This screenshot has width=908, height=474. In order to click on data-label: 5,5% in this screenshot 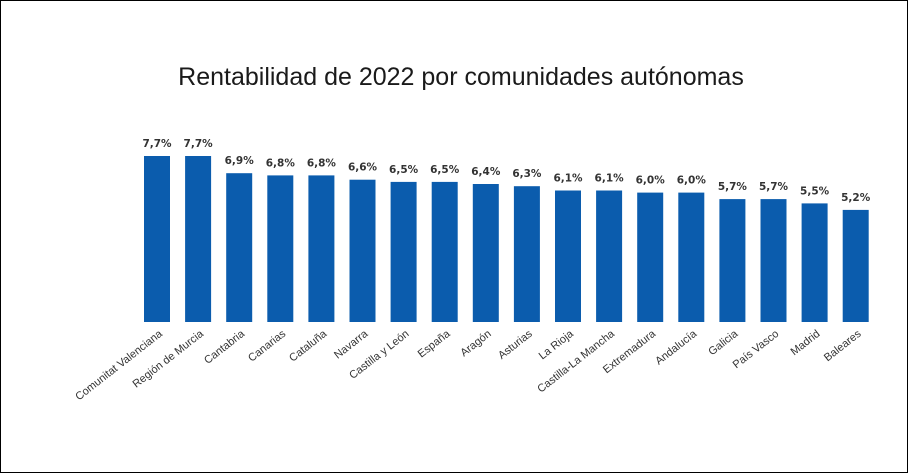, I will do `click(815, 191)`.